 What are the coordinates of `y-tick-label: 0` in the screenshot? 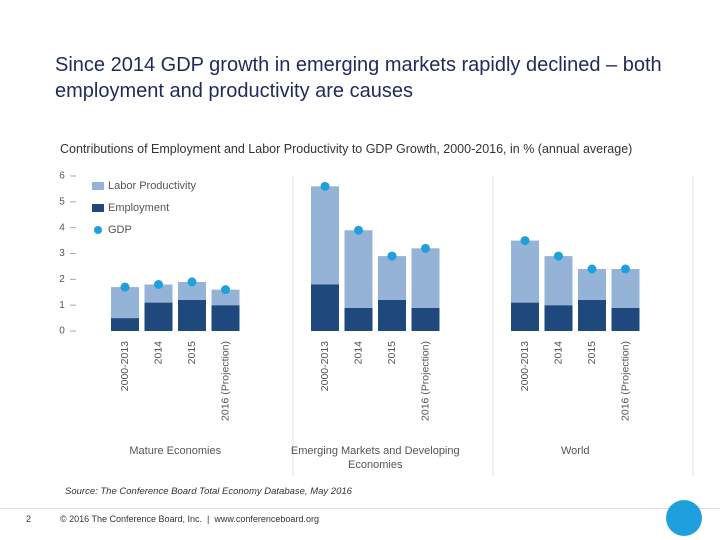 It's located at (62, 331).